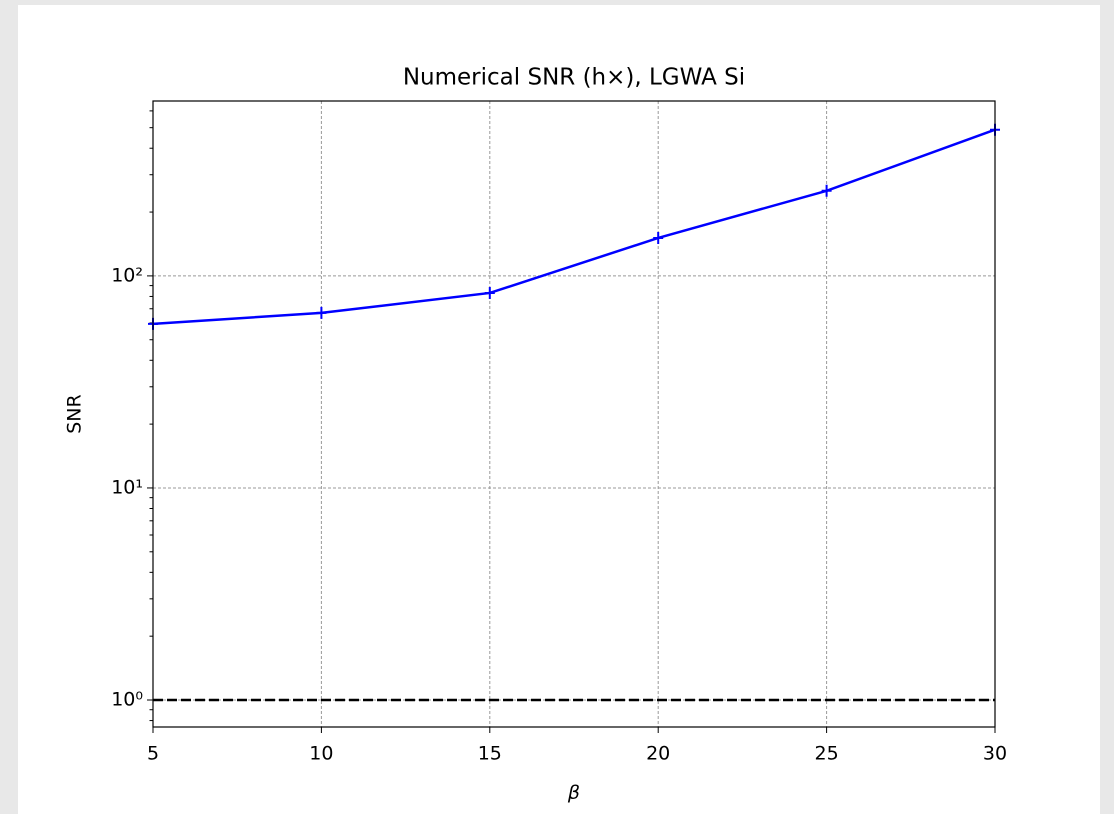 The image size is (1114, 814). I want to click on x-tick-label: 30, so click(995, 754).